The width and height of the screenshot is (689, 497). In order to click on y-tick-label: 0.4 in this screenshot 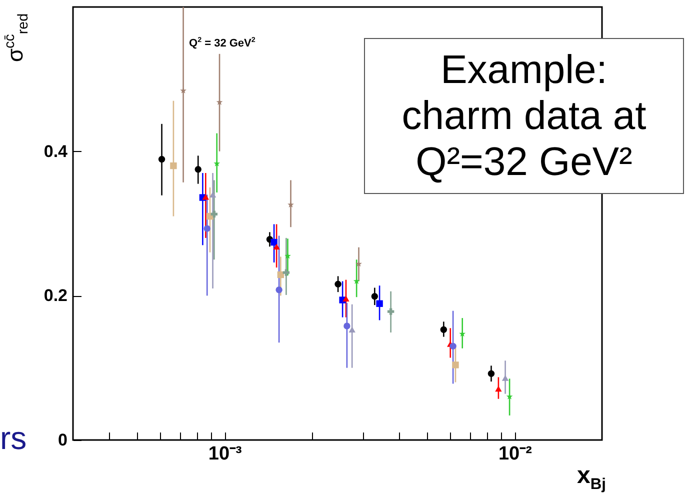, I will do `click(56, 151)`.